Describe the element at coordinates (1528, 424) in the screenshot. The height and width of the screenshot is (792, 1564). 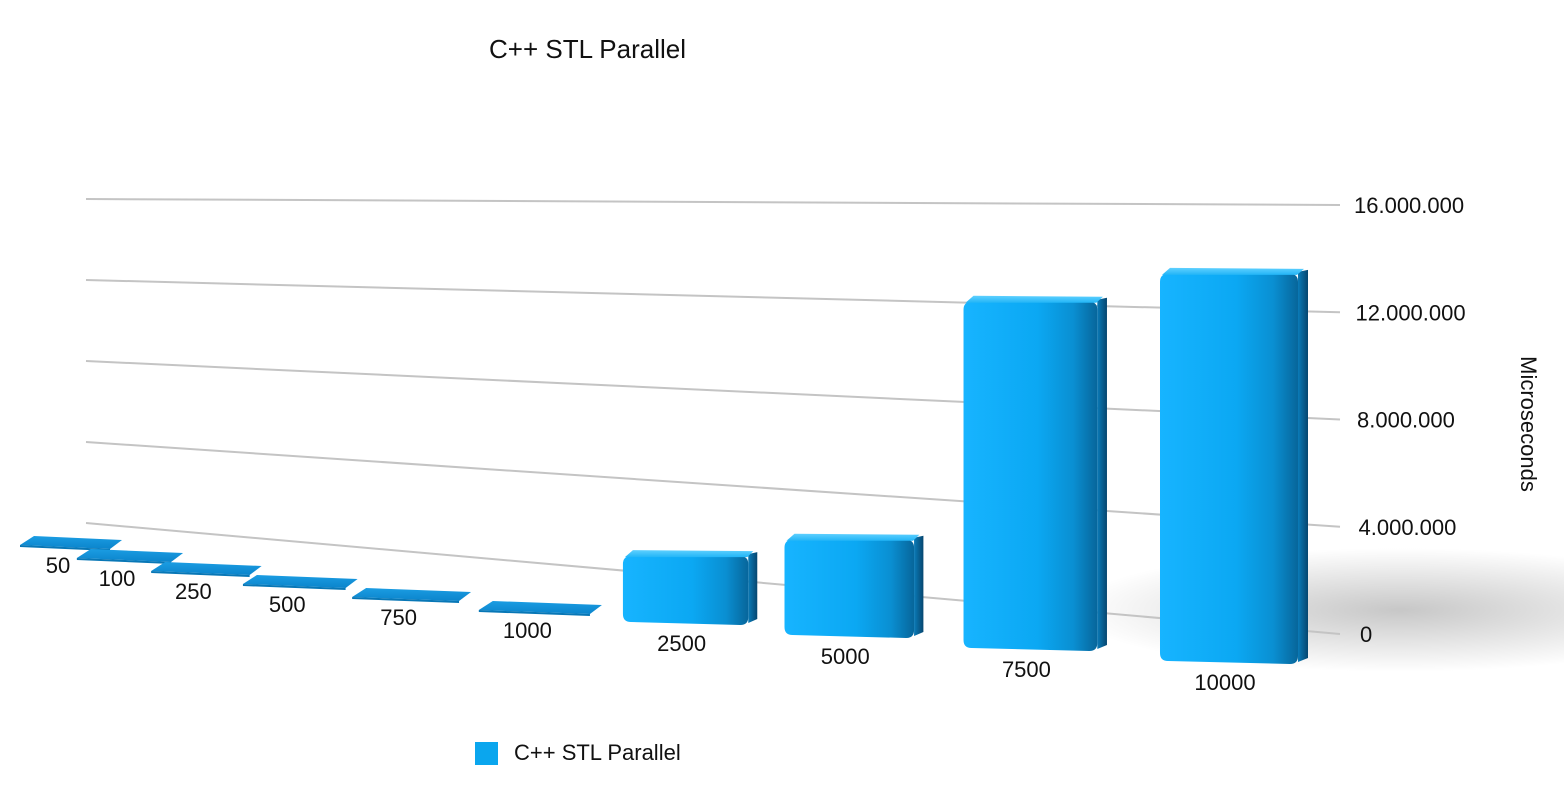
I see `y-axis-title: Microseconds` at that location.